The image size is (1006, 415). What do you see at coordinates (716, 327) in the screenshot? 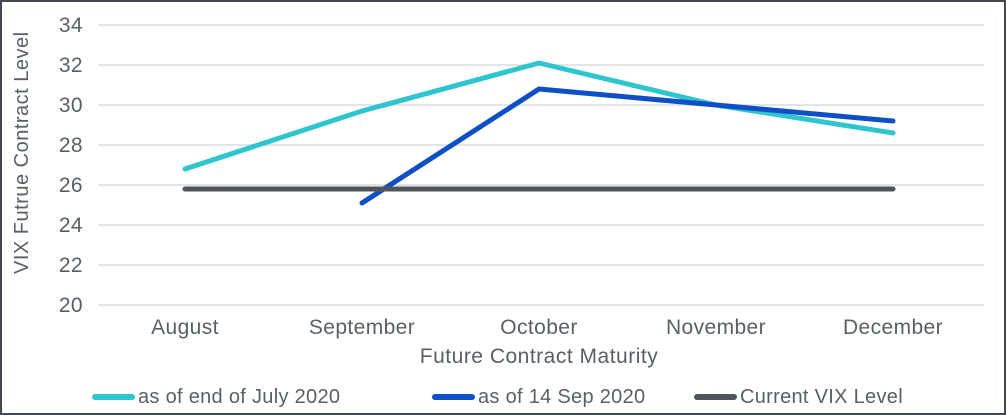
I see `x-tick-label: November` at bounding box center [716, 327].